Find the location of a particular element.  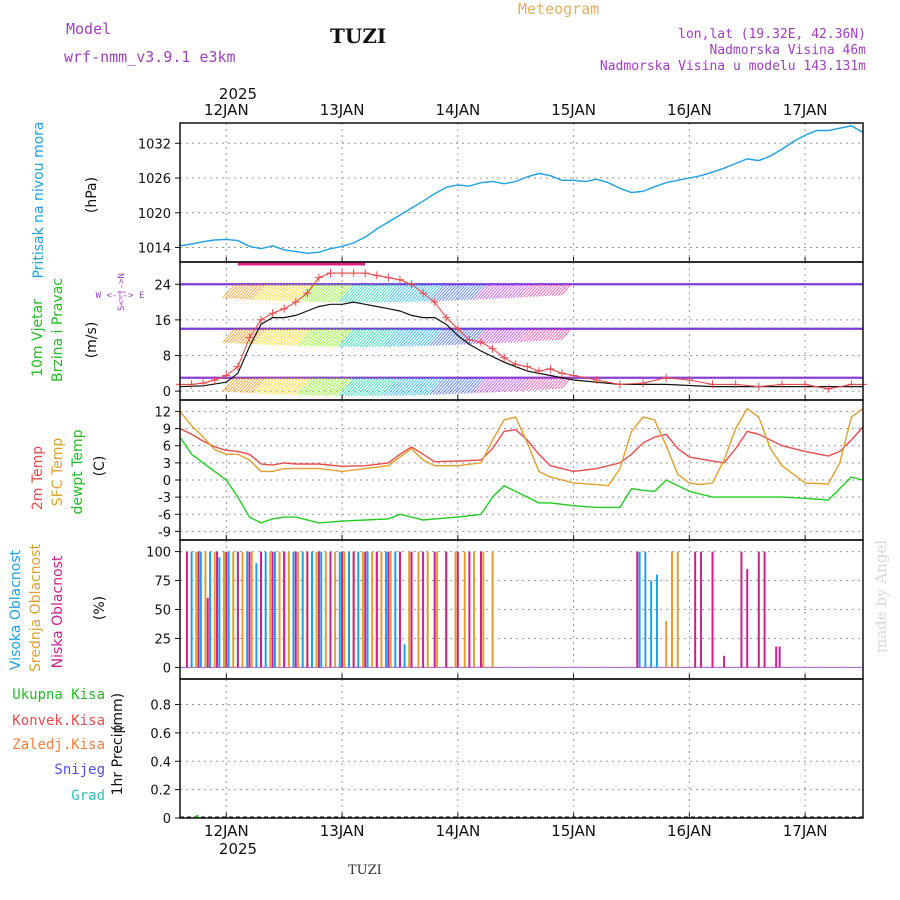

wind-unit: (m/s) is located at coordinates (92, 340).